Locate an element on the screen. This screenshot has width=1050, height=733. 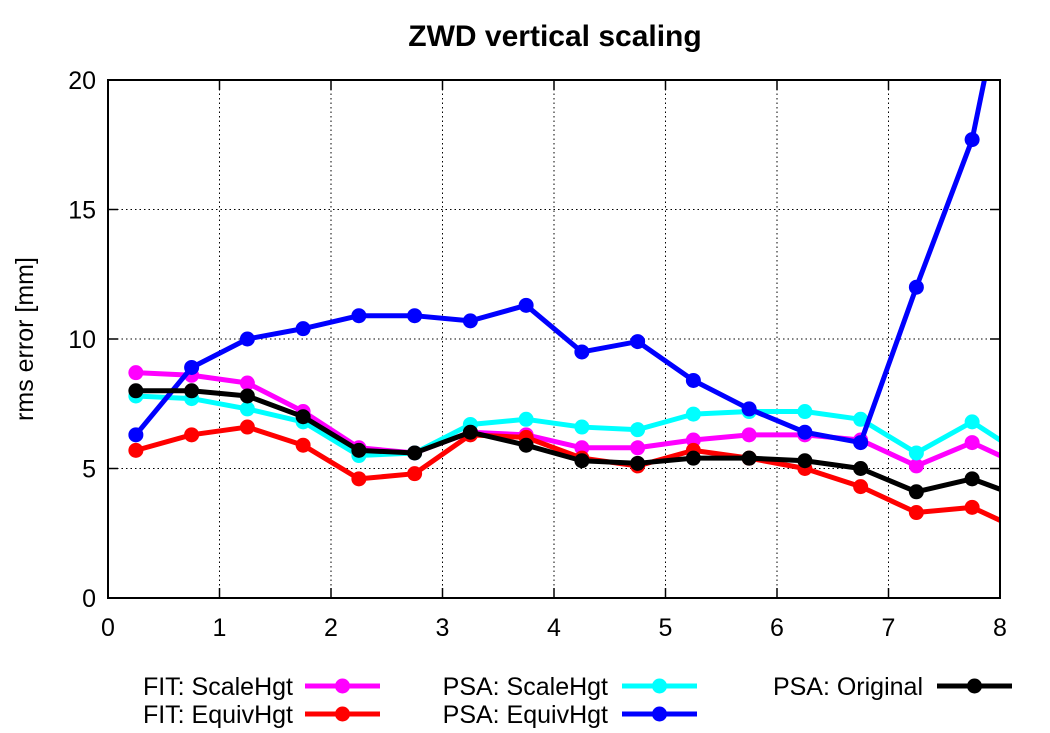
series-line-psa-original is located at coordinates (566, 441).